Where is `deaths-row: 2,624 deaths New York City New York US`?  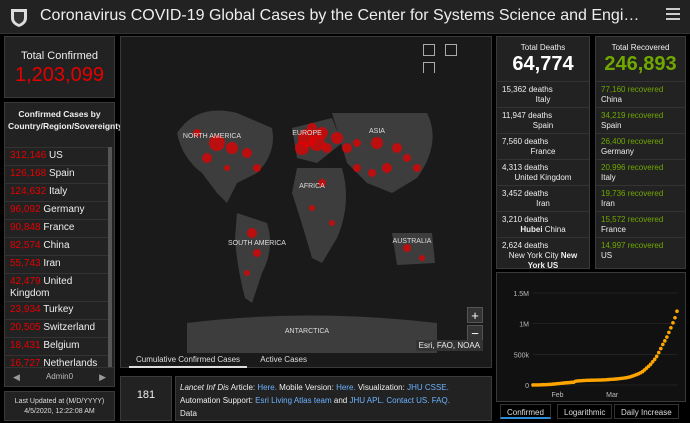
deaths-row: 2,624 deaths New York City New York US is located at coordinates (543, 253).